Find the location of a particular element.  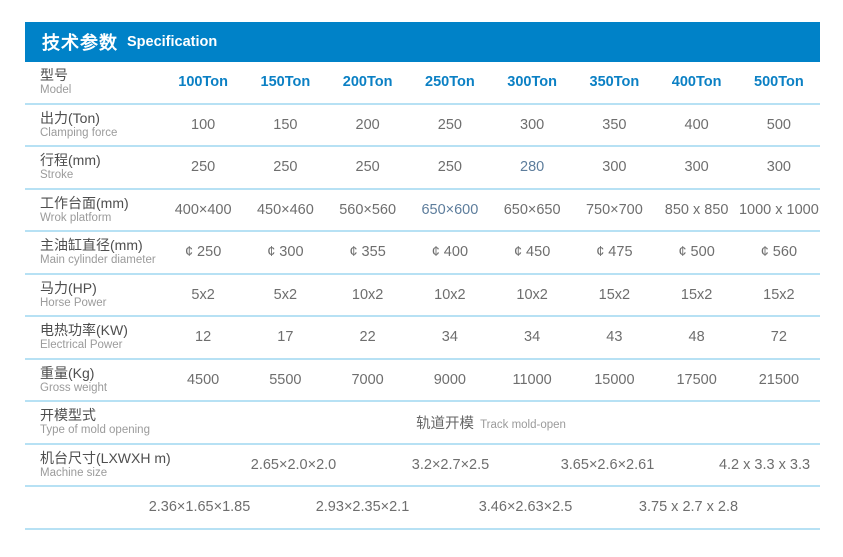

cell-clamping-force: 200 is located at coordinates (367, 124).